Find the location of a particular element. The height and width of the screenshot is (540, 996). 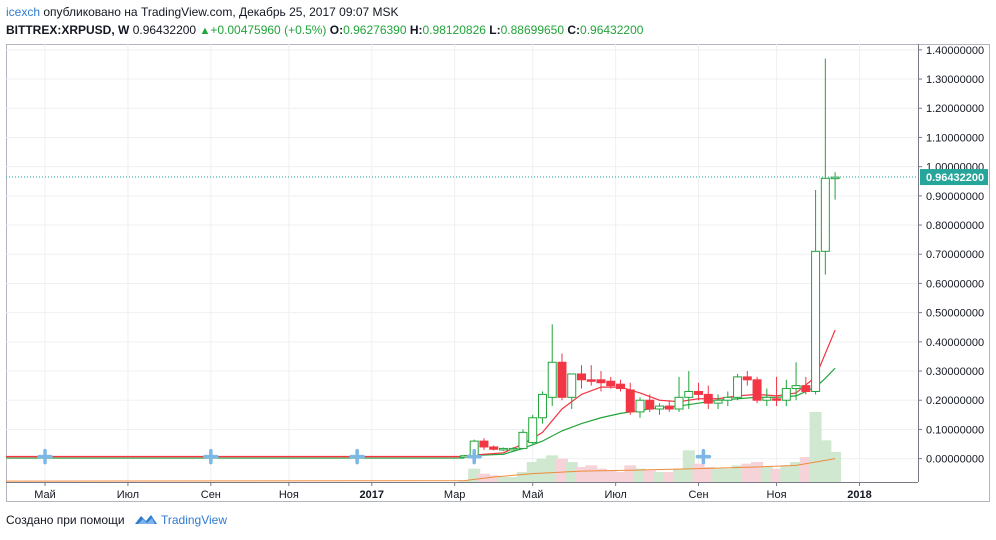

close-value: 0.96432200 is located at coordinates (612, 30).